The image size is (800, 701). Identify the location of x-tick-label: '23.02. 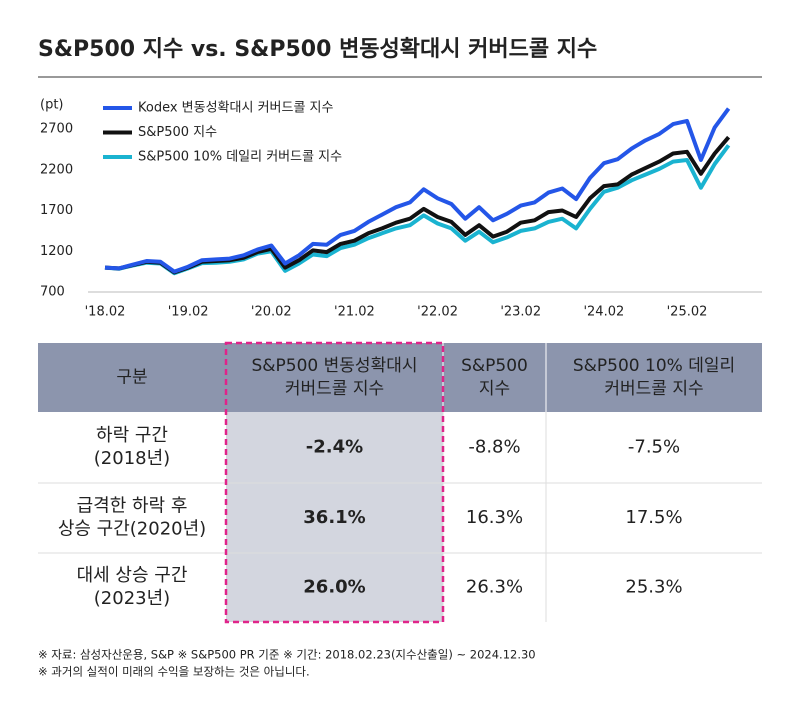
(520, 312).